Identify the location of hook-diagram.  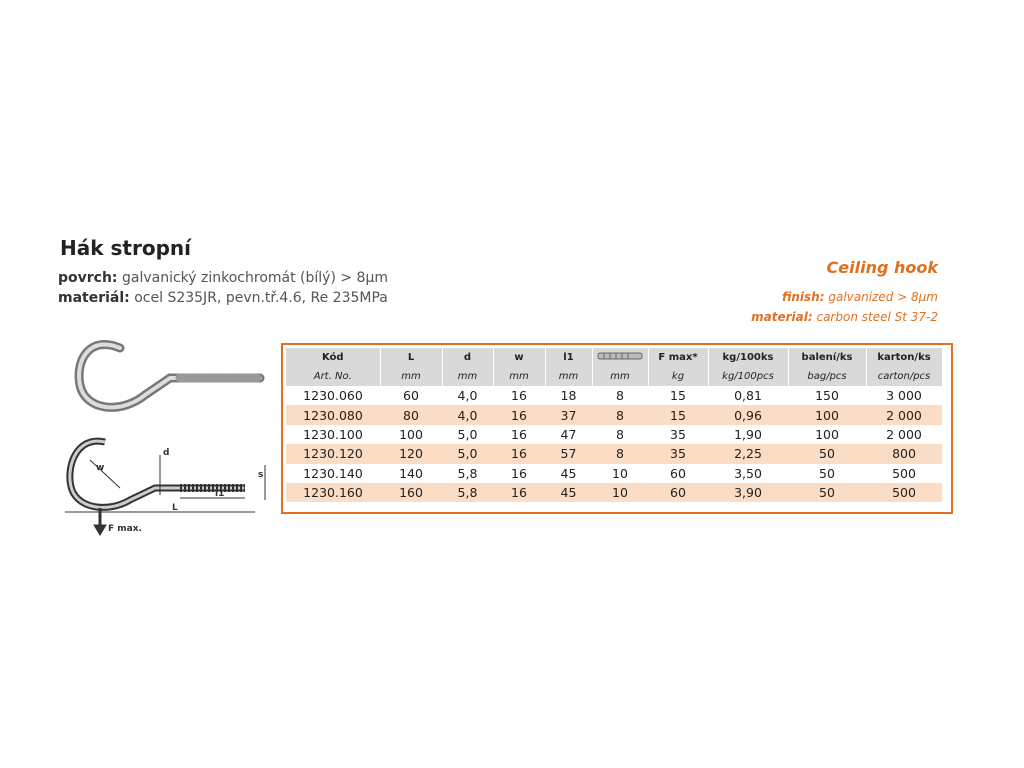
(165, 486).